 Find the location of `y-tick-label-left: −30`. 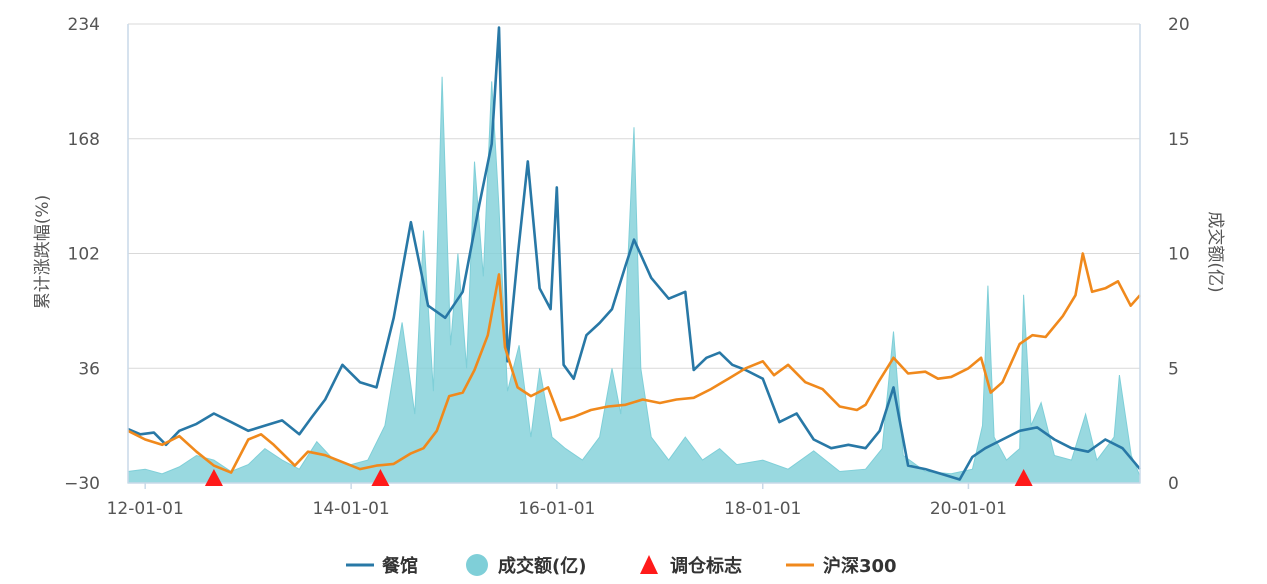

y-tick-label-left: −30 is located at coordinates (82, 484).